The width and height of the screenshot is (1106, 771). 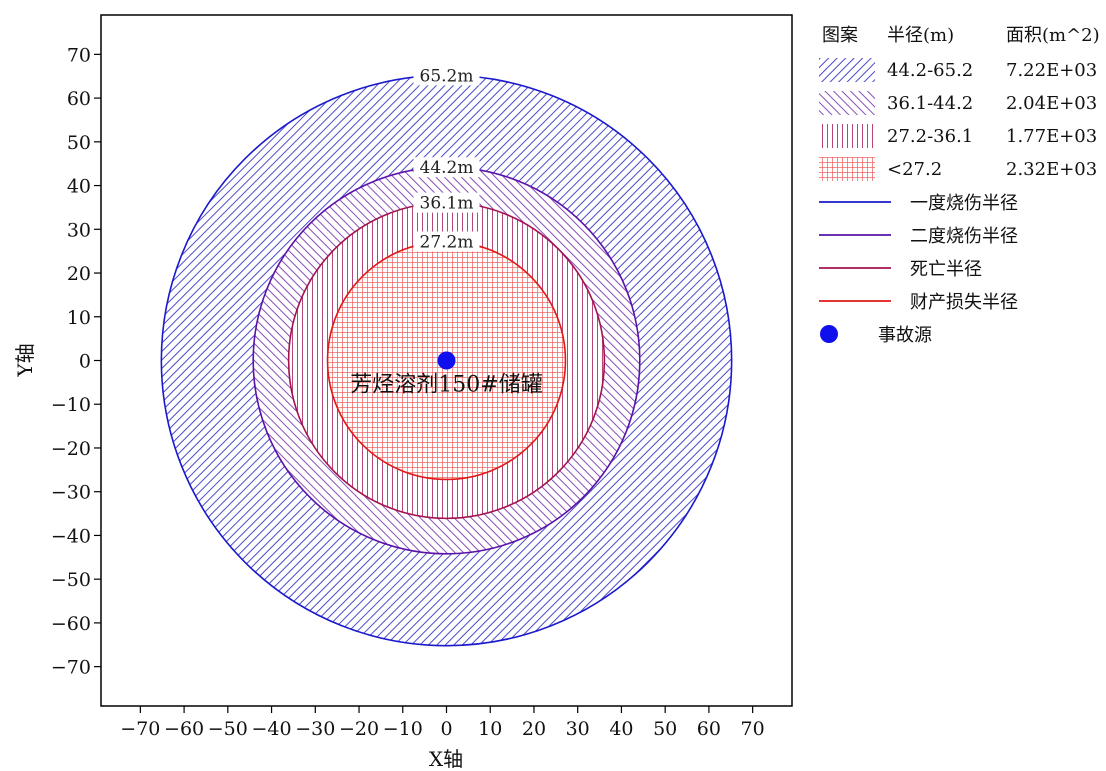 I want to click on legend-header-pattern: 图案, so click(x=840, y=35).